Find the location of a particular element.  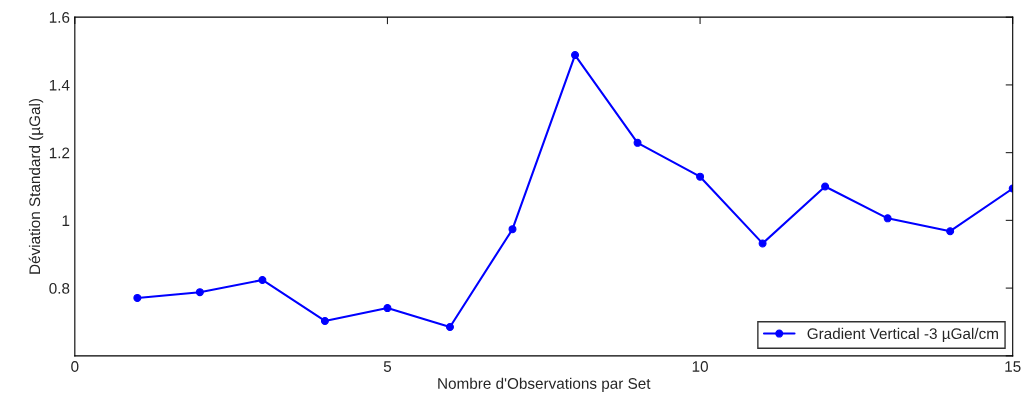

legend-label: Gradient Vertical -3 µGal/cm is located at coordinates (902, 335).